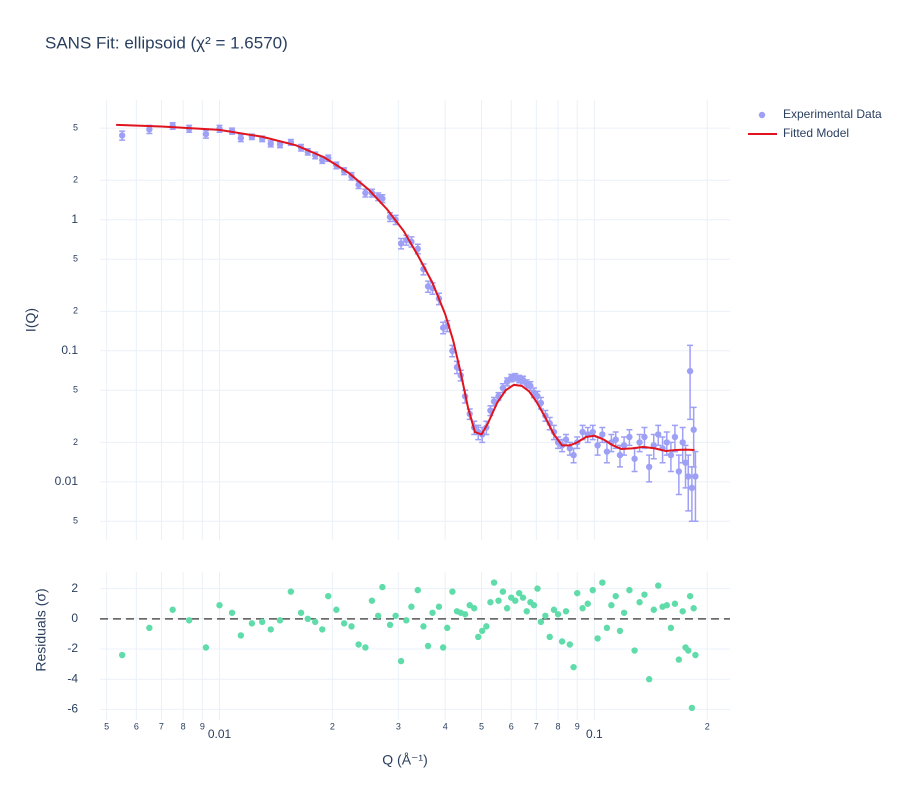 The height and width of the screenshot is (800, 900). Describe the element at coordinates (536, 726) in the screenshot. I see `x-tick-label: 7` at that location.